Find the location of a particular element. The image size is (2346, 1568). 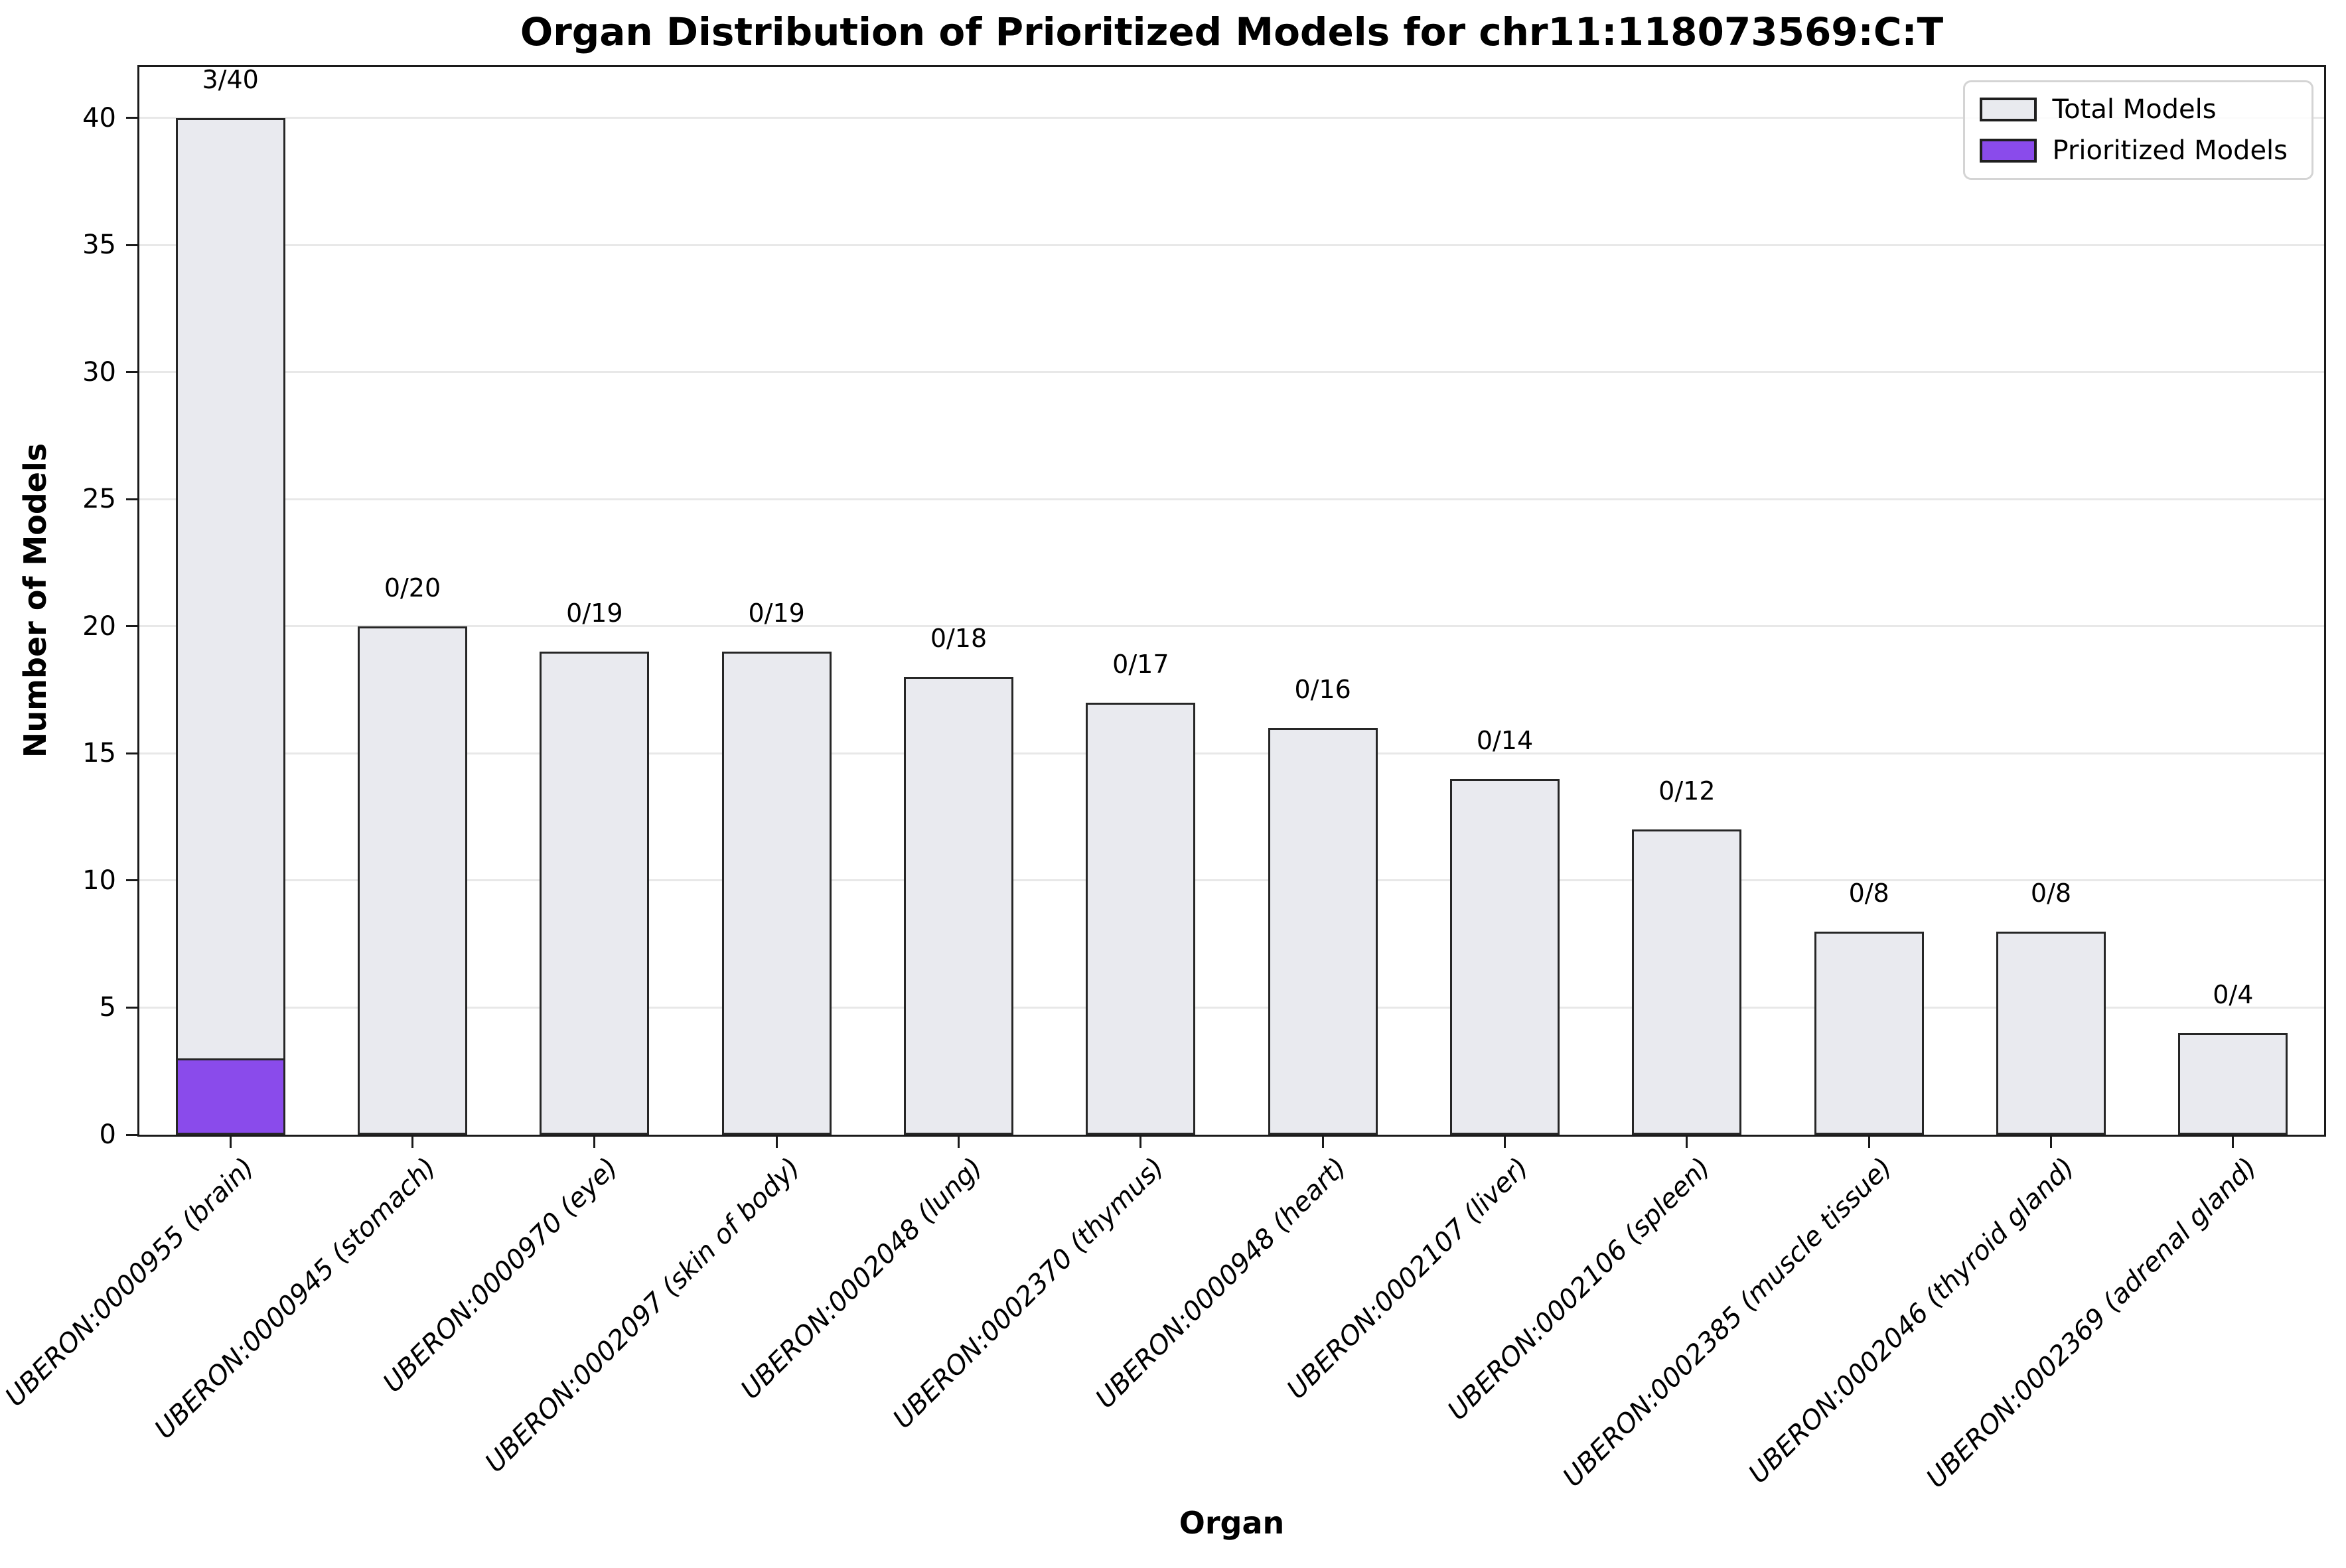

prioritized-bar is located at coordinates (230, 1096).